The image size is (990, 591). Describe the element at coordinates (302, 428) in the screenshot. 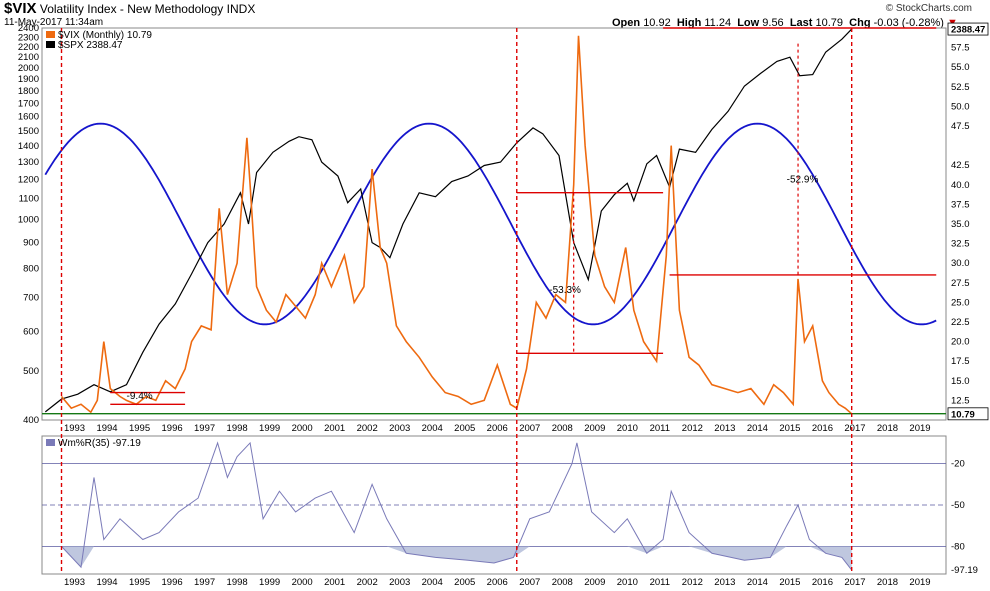

I see `x-axis-tick: 2000` at that location.